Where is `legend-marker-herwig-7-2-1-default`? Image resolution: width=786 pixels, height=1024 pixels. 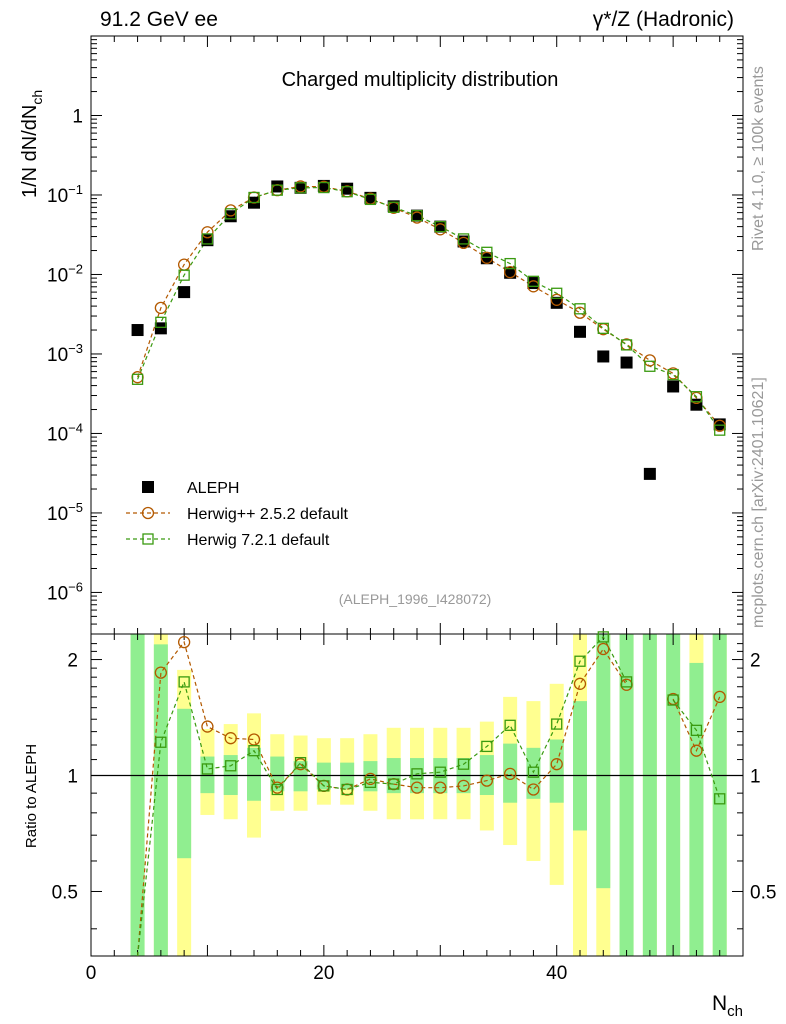
legend-marker-herwig-7-2-1-default is located at coordinates (148, 539).